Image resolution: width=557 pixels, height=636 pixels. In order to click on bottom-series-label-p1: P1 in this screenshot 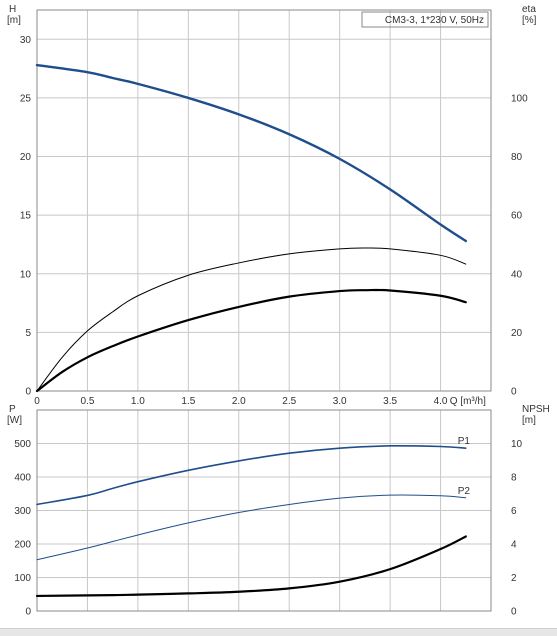, I will do `click(464, 441)`.